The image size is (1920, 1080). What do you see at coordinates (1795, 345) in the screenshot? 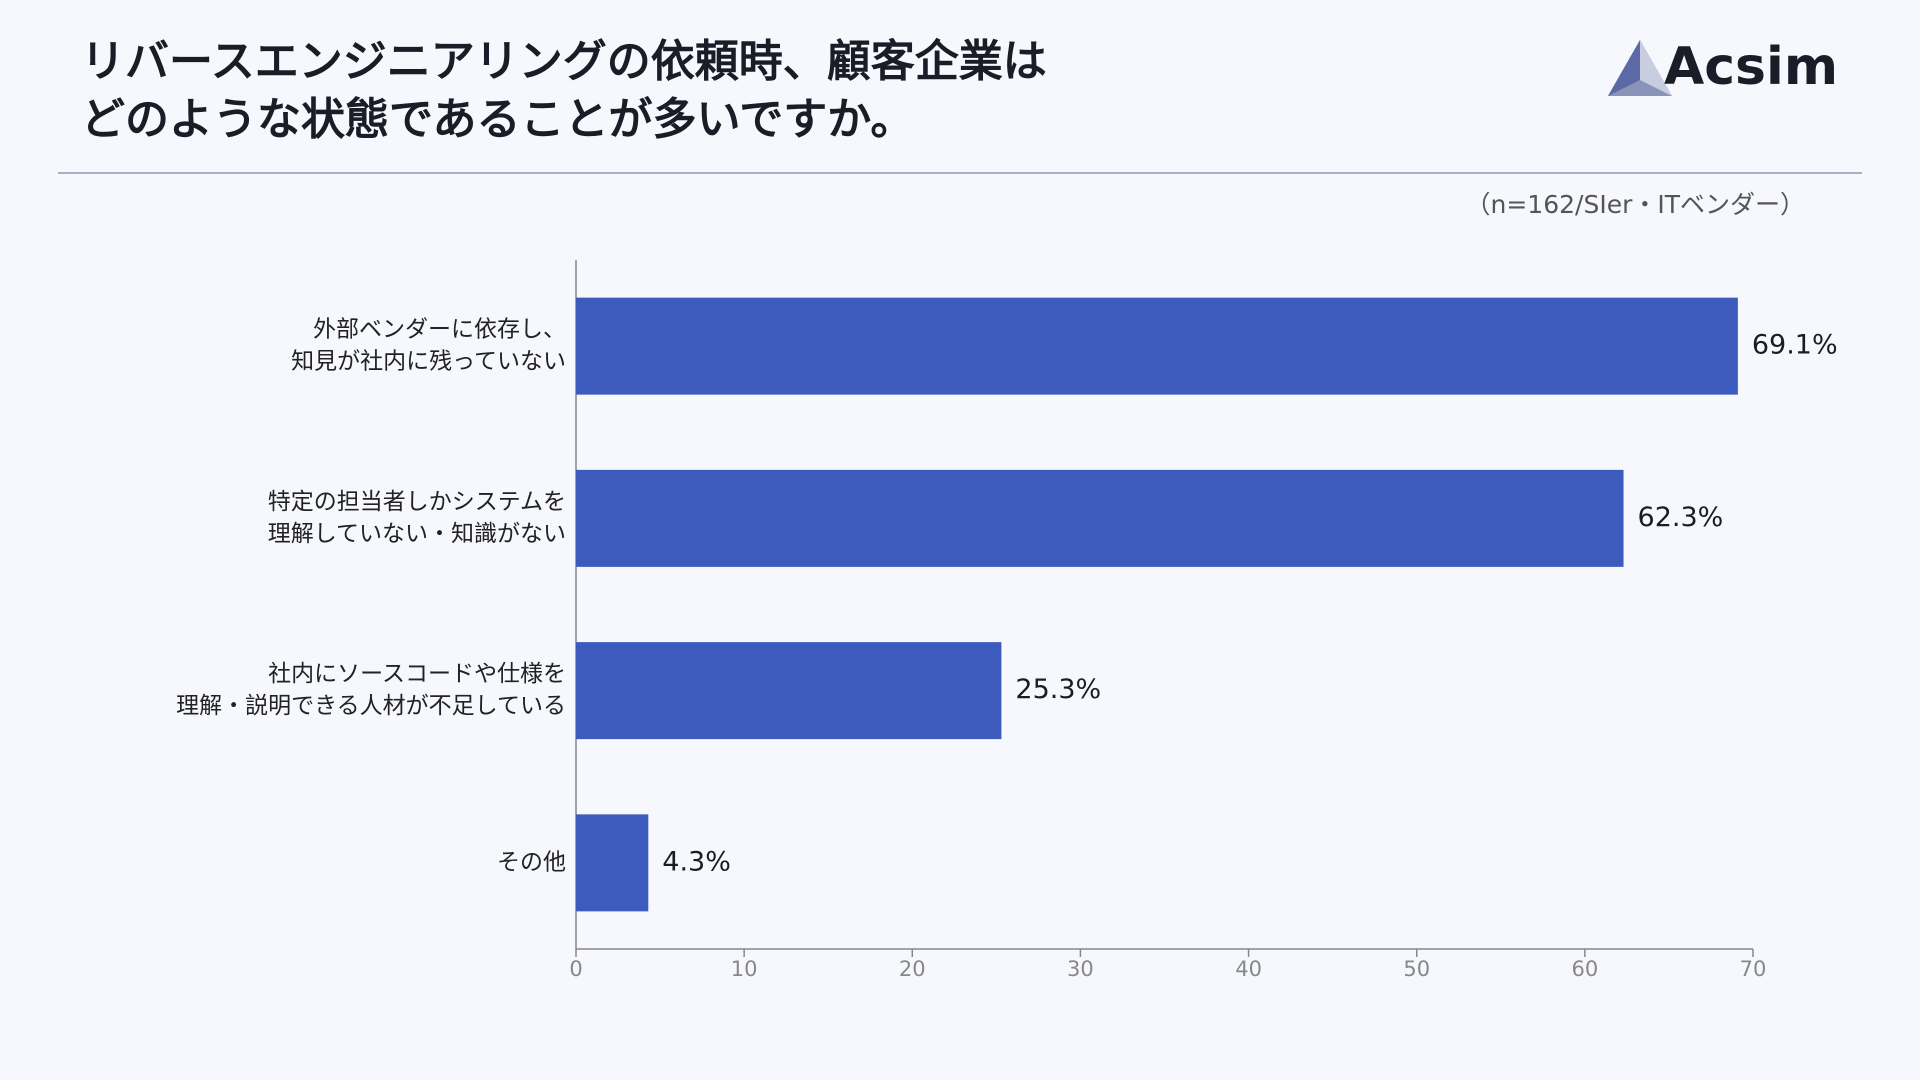
I see `value-label: 69.1%` at bounding box center [1795, 345].